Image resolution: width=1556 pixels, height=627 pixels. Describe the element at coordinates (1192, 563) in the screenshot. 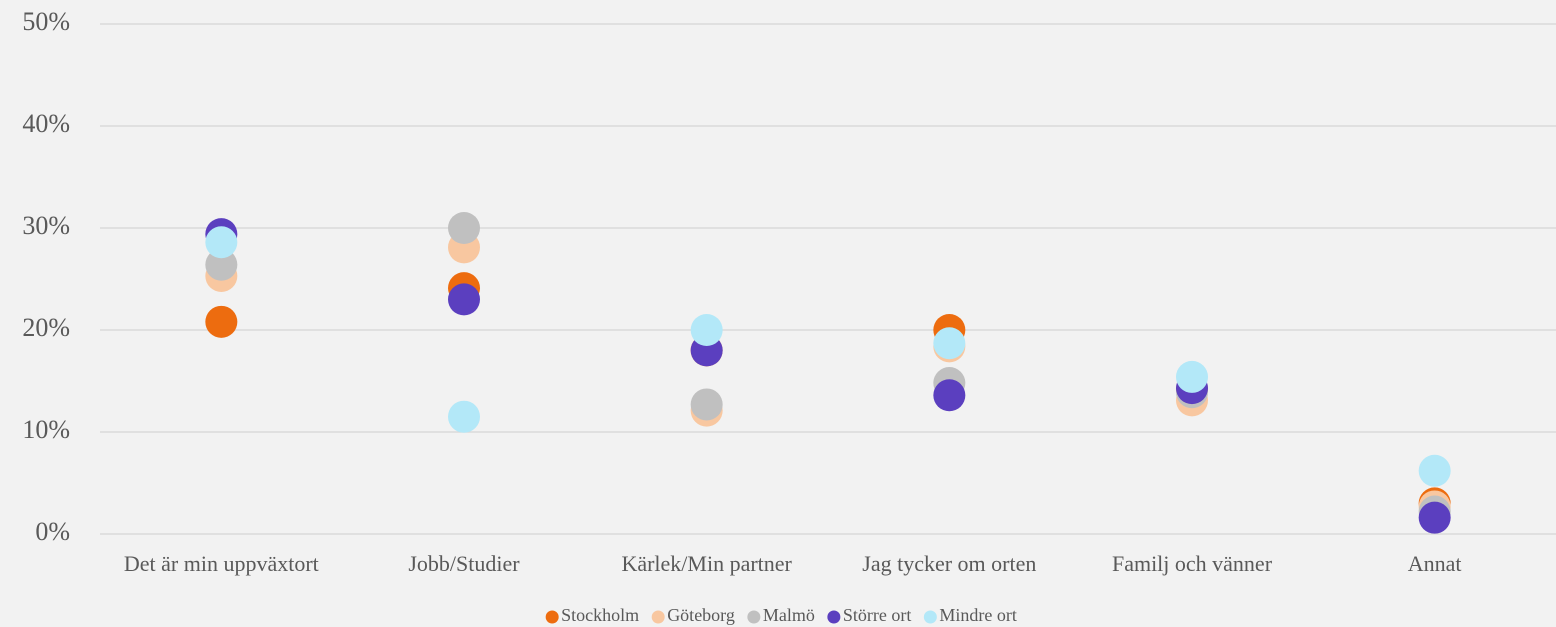

I see `x-tick-label: Familj och vänner` at that location.